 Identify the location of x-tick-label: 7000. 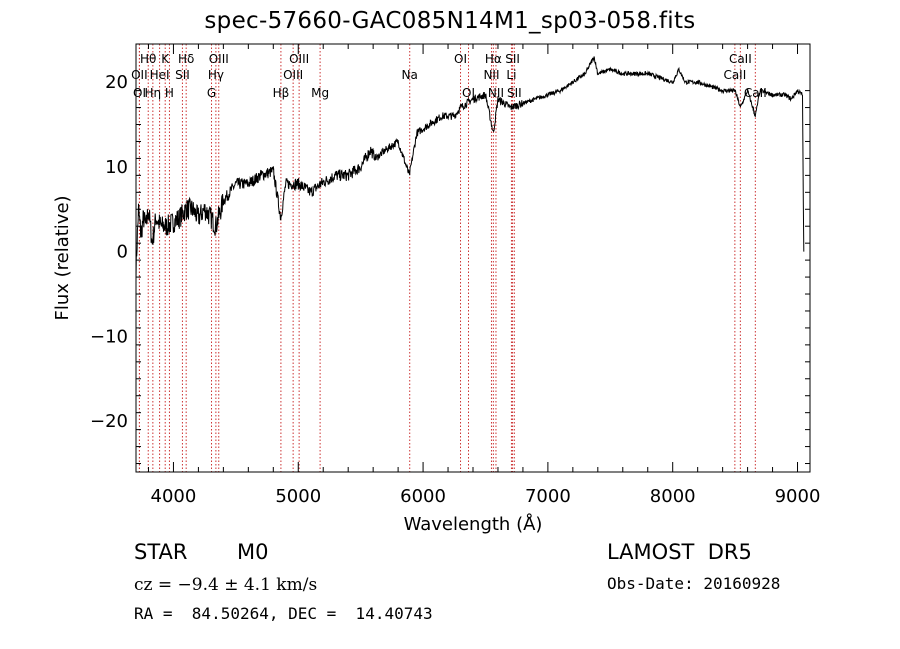
(548, 496).